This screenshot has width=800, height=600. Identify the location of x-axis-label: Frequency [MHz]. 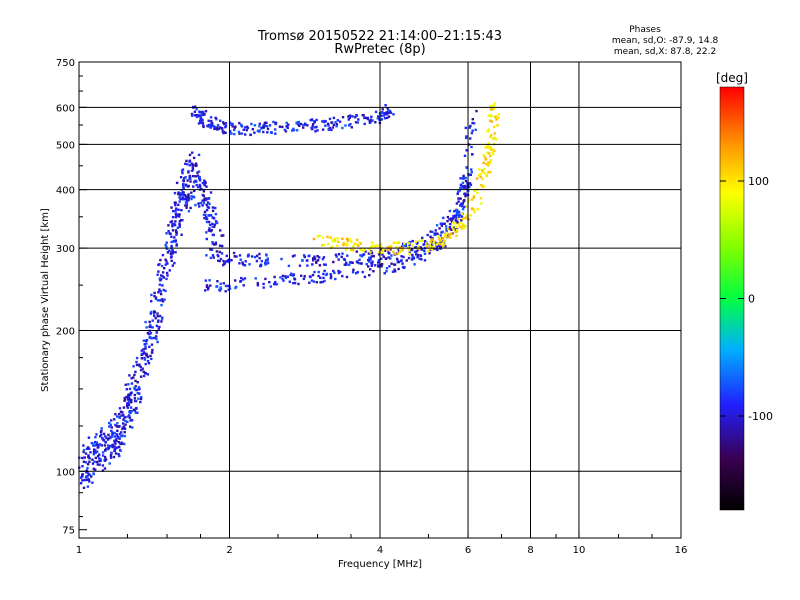
(380, 564).